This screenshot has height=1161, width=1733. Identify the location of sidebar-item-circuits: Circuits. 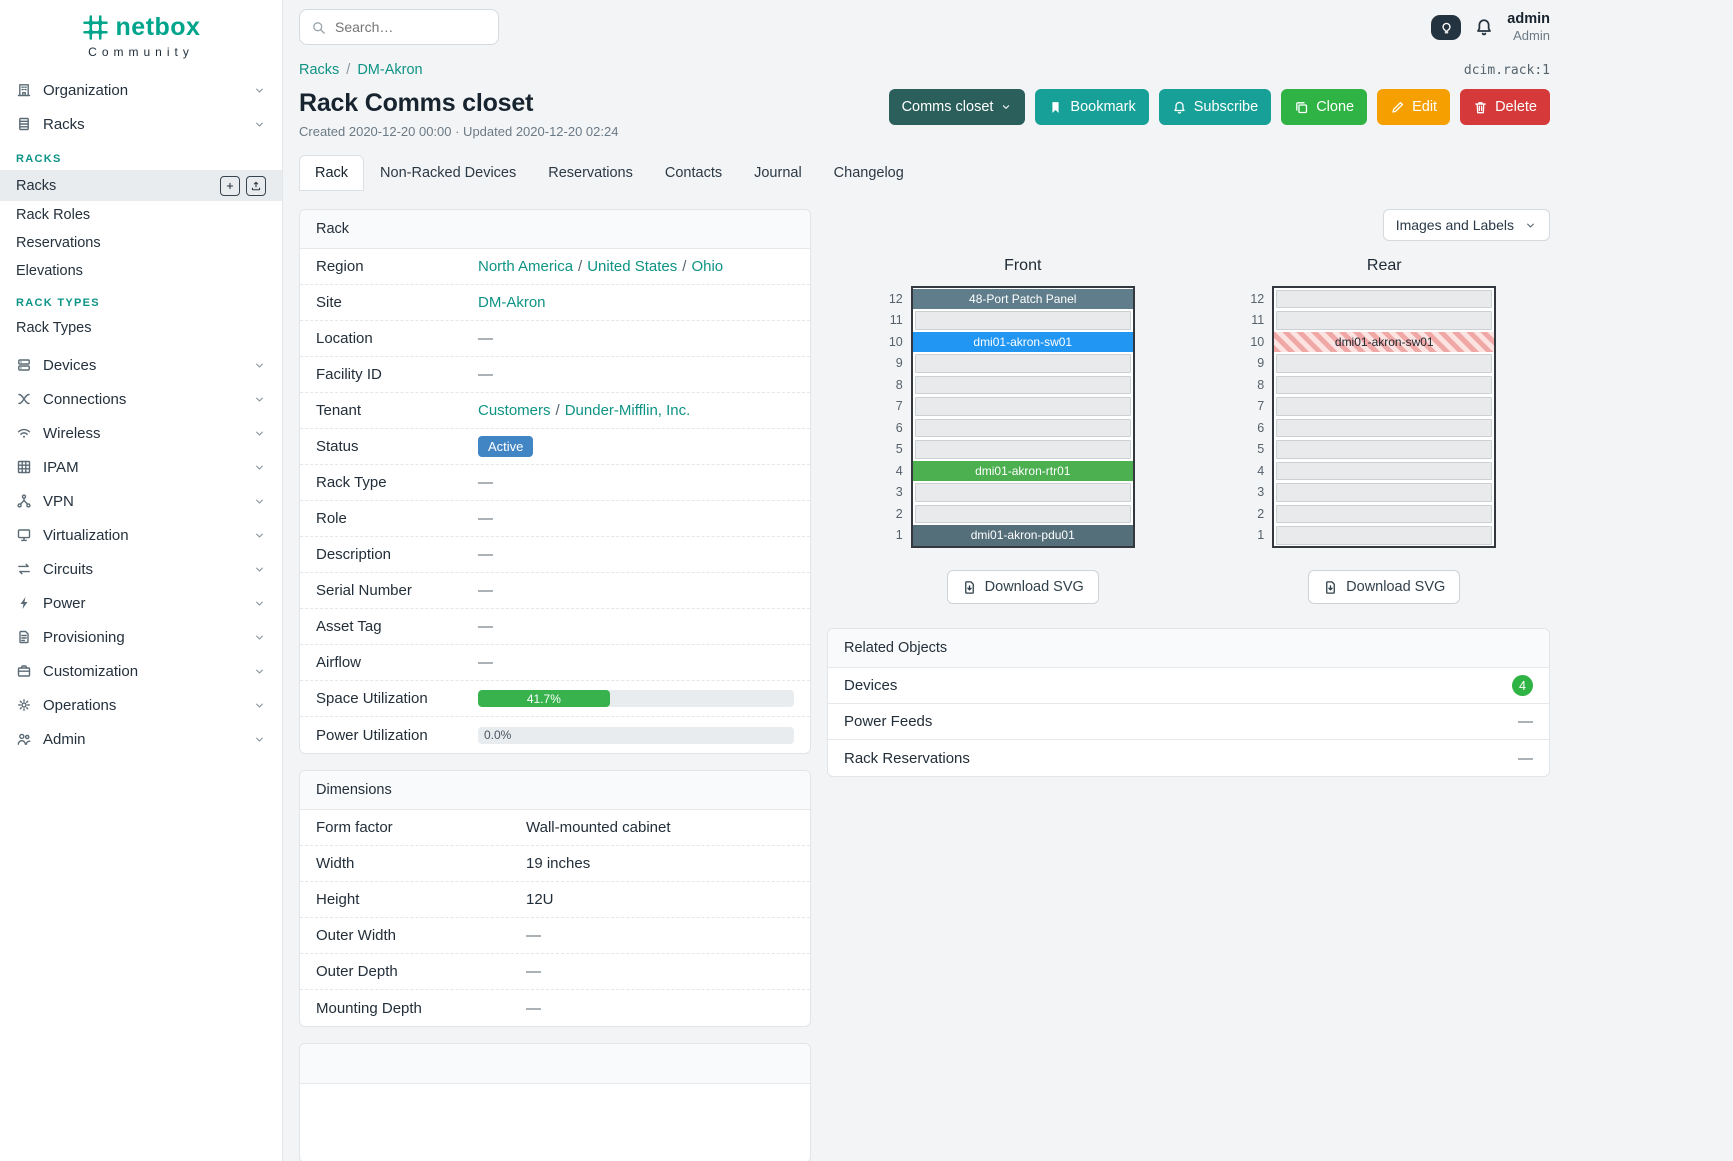
(141, 569).